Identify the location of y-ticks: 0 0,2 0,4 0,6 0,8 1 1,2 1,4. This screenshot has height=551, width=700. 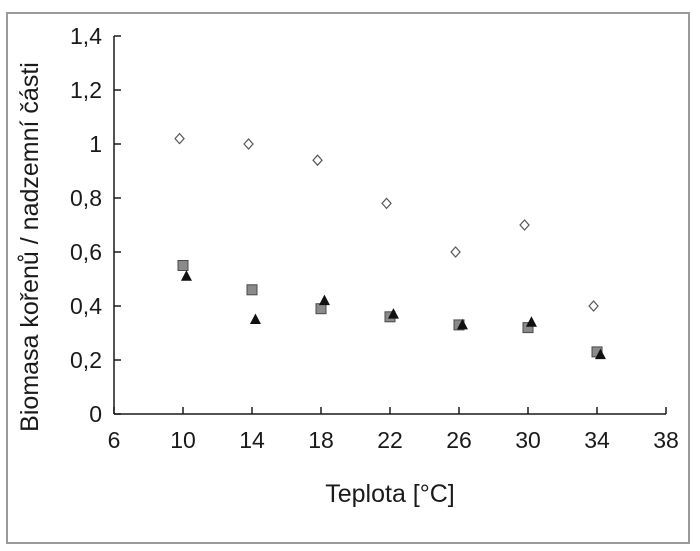
(95, 225).